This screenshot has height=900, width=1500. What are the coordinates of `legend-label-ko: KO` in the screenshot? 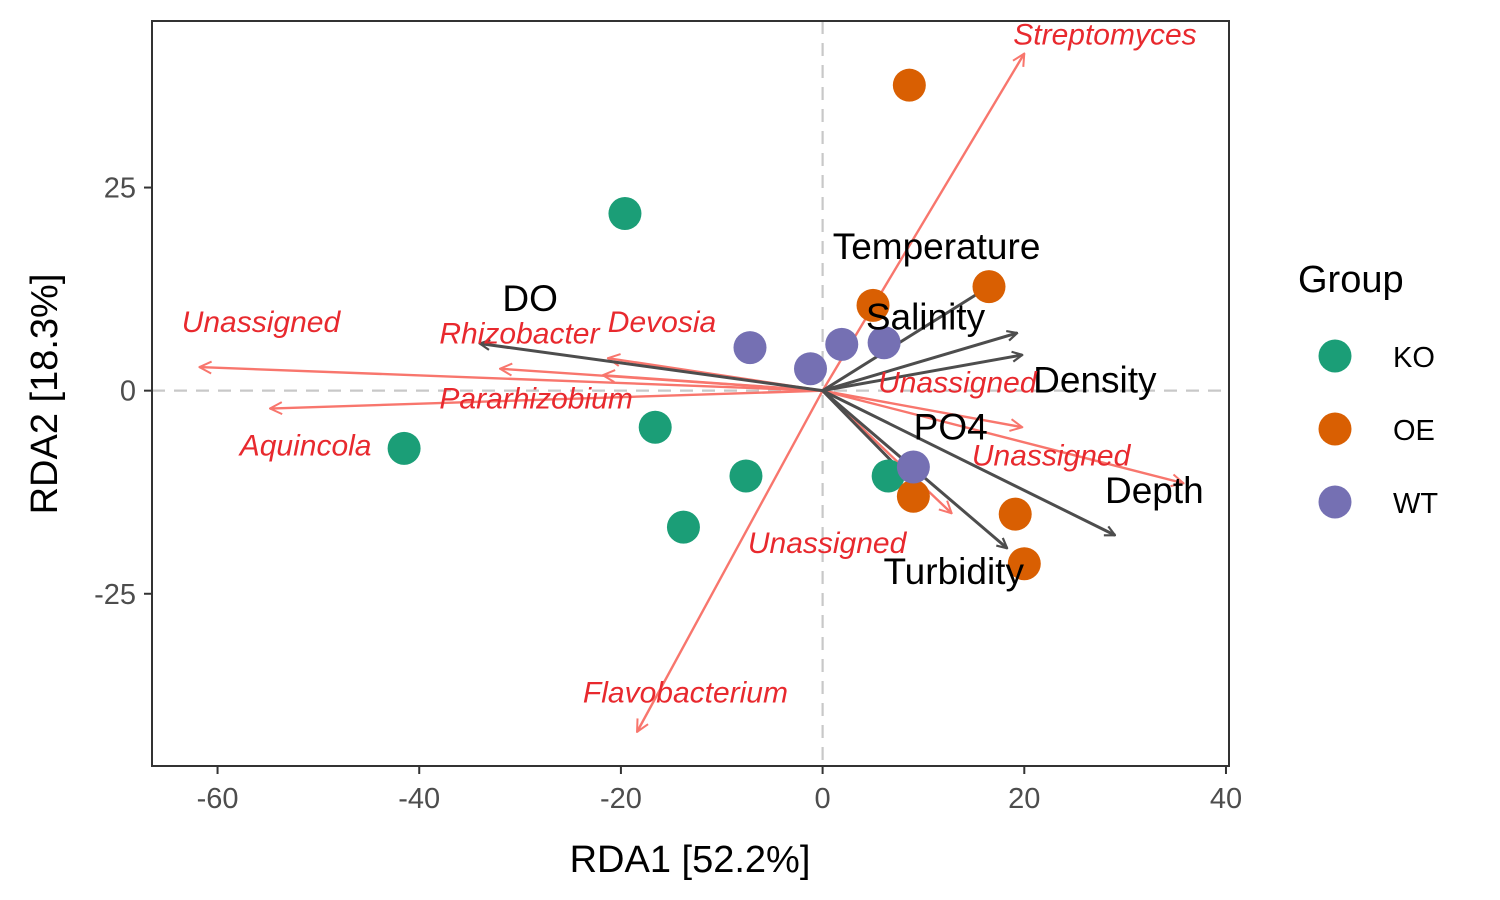 It's located at (1414, 358).